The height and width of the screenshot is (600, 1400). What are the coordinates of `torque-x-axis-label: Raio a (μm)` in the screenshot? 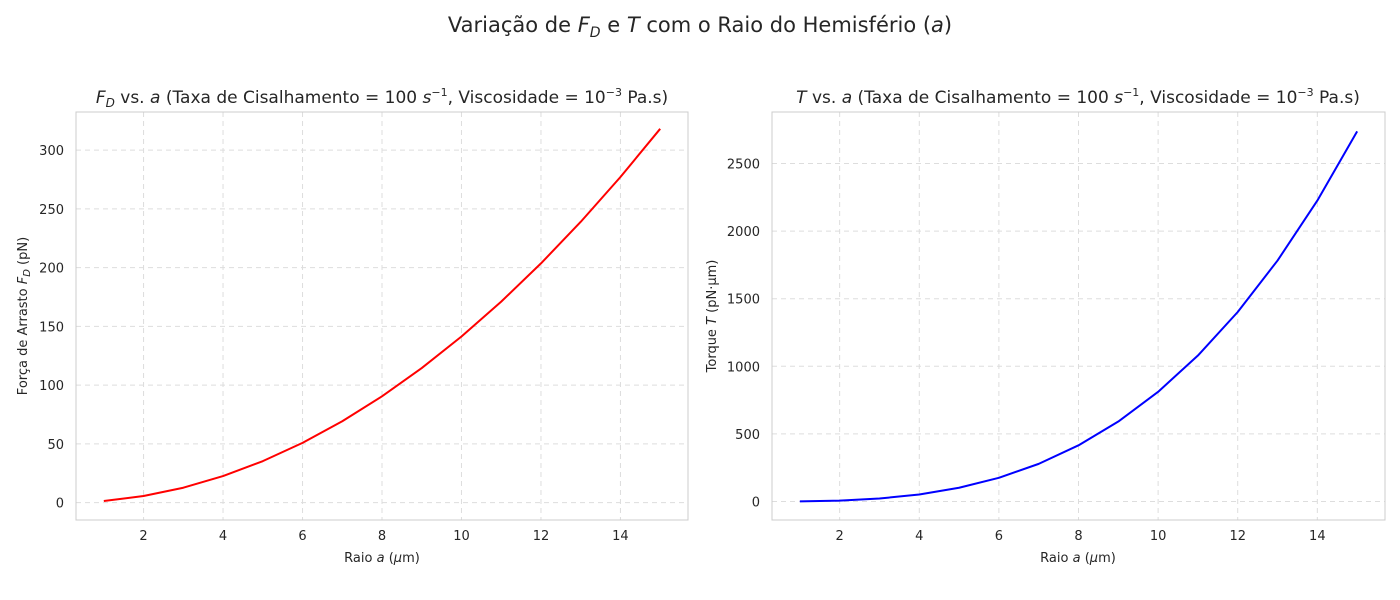 It's located at (1078, 558).